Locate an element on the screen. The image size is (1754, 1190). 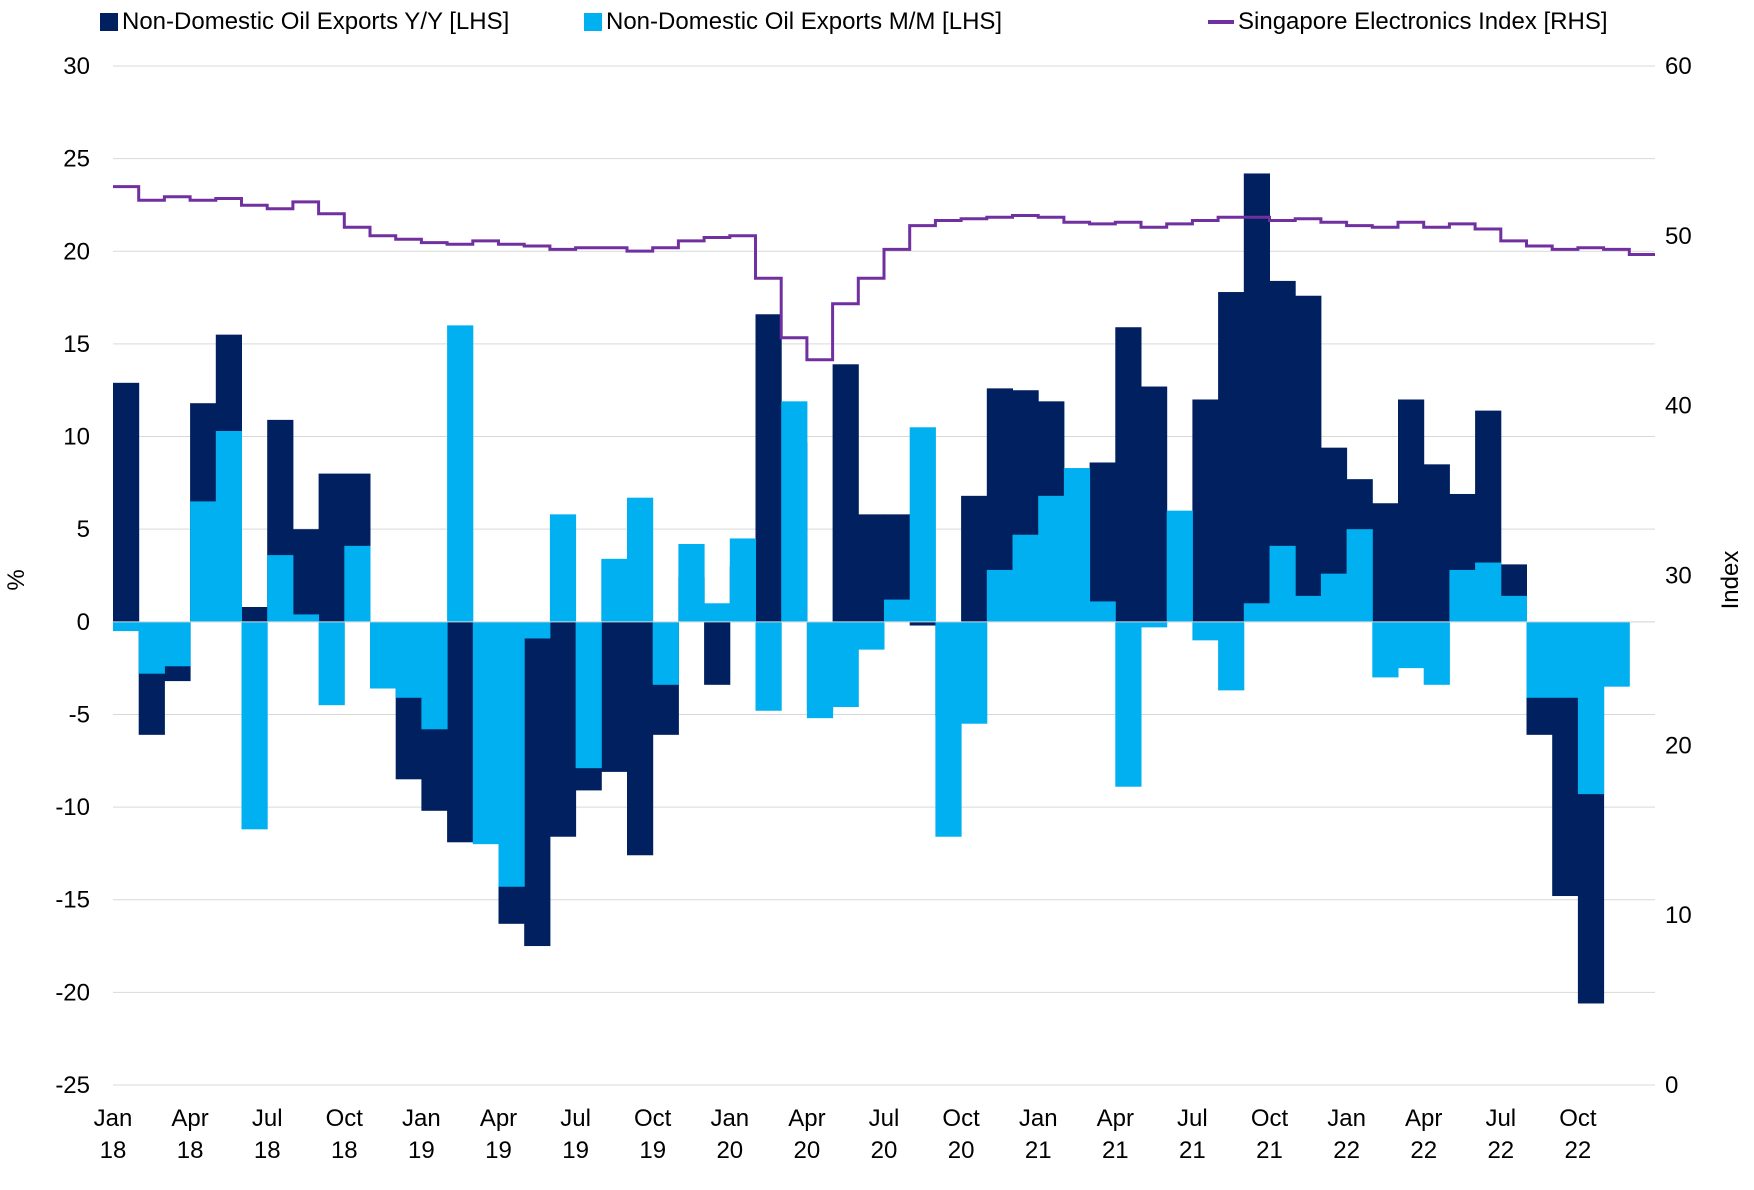
y-right-tick-label: 20 is located at coordinates (1678, 745).